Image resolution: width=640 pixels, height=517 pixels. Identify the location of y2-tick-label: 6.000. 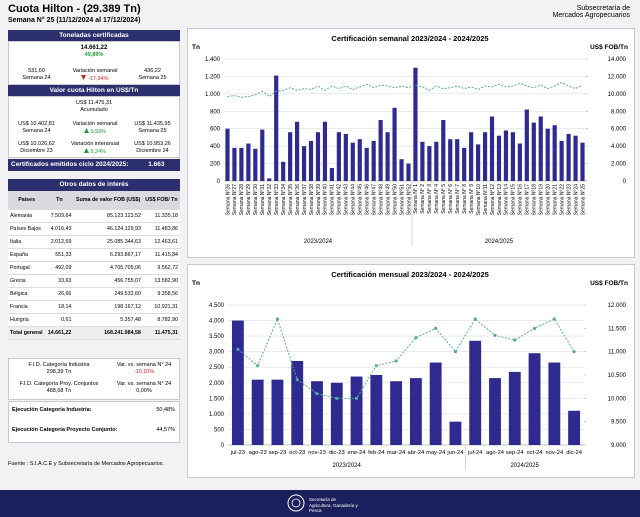
(619, 130).